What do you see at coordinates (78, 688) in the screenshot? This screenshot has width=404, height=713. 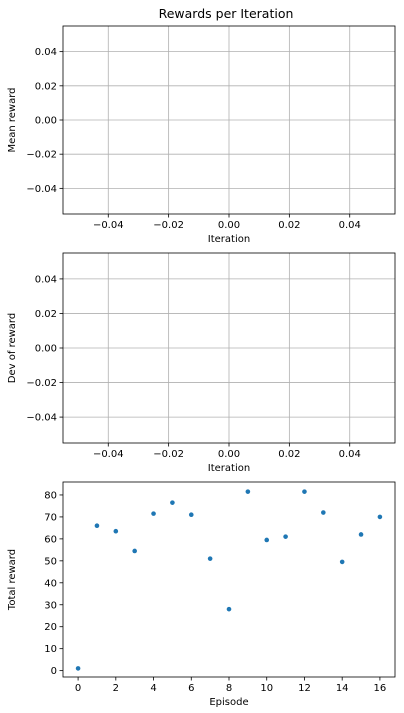 I see `x-tick-label: 0` at bounding box center [78, 688].